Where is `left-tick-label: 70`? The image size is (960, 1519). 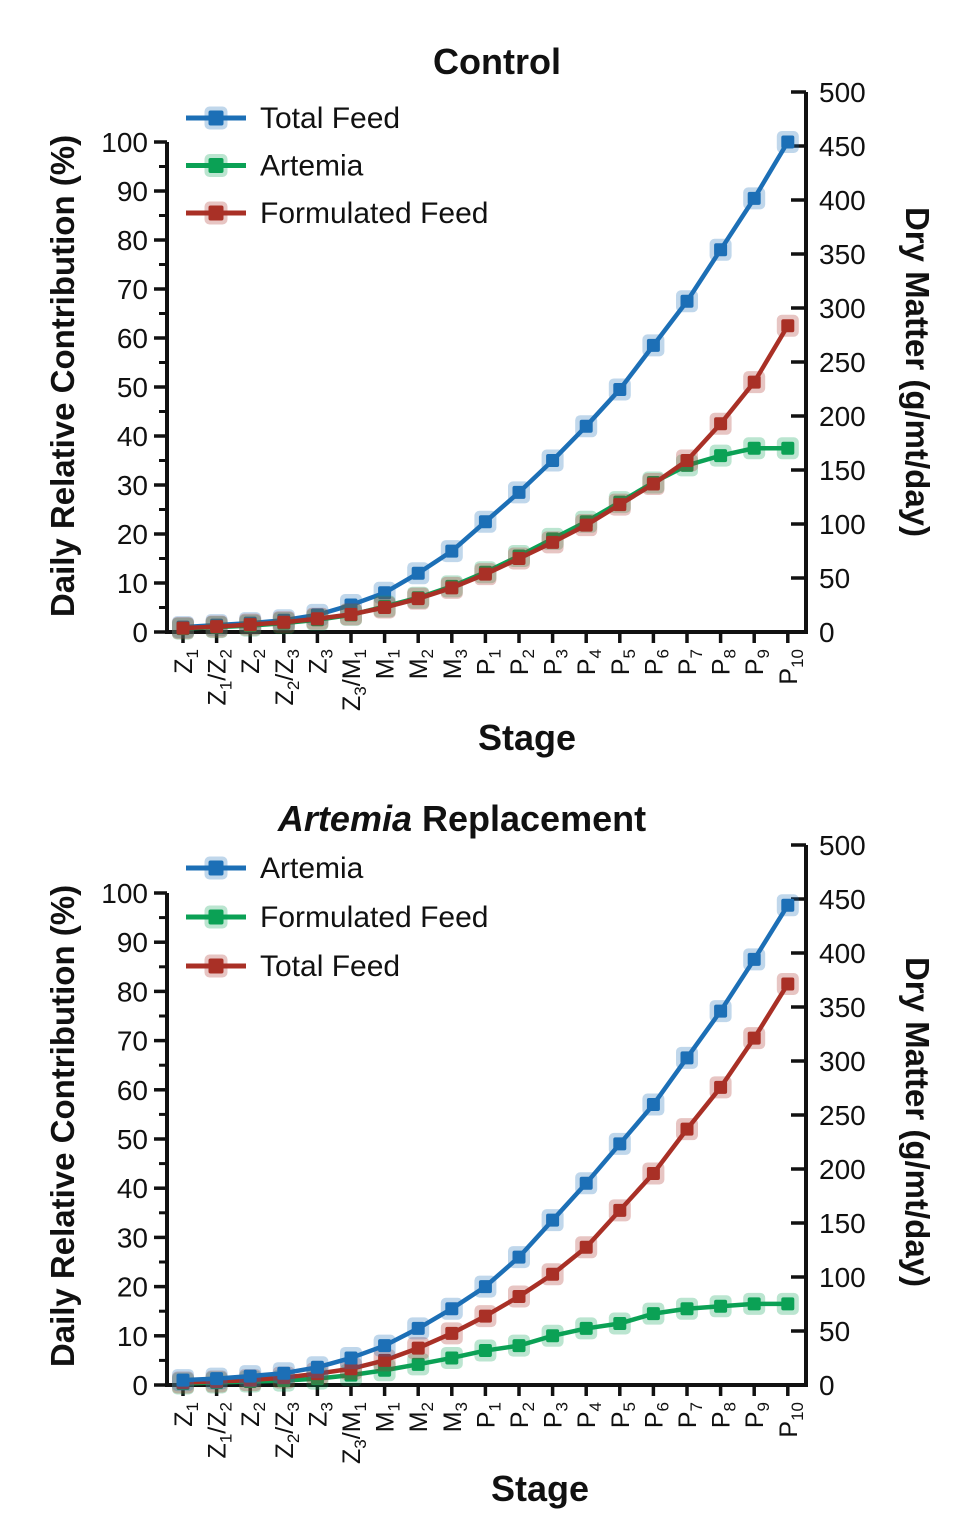 left-tick-label: 70 is located at coordinates (132, 289).